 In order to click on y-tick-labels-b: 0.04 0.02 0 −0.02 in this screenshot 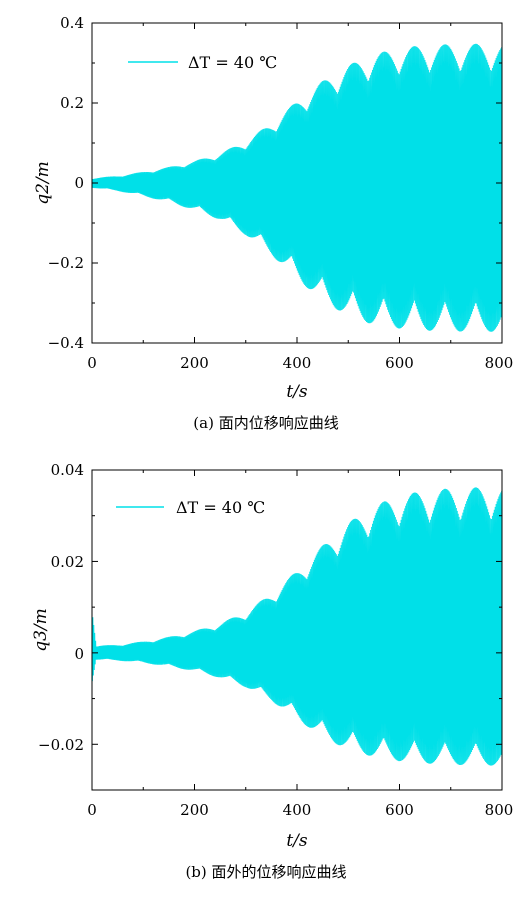, I will do `click(61, 607)`.